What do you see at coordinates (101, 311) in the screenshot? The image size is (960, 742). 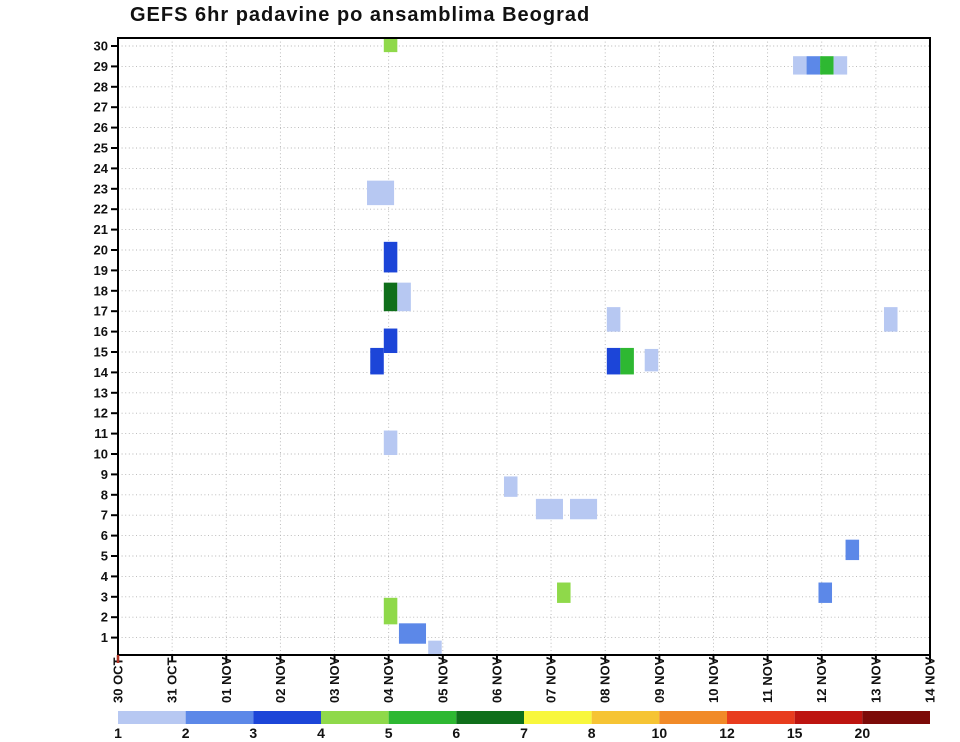 I see `y-tick-label: 17` at bounding box center [101, 311].